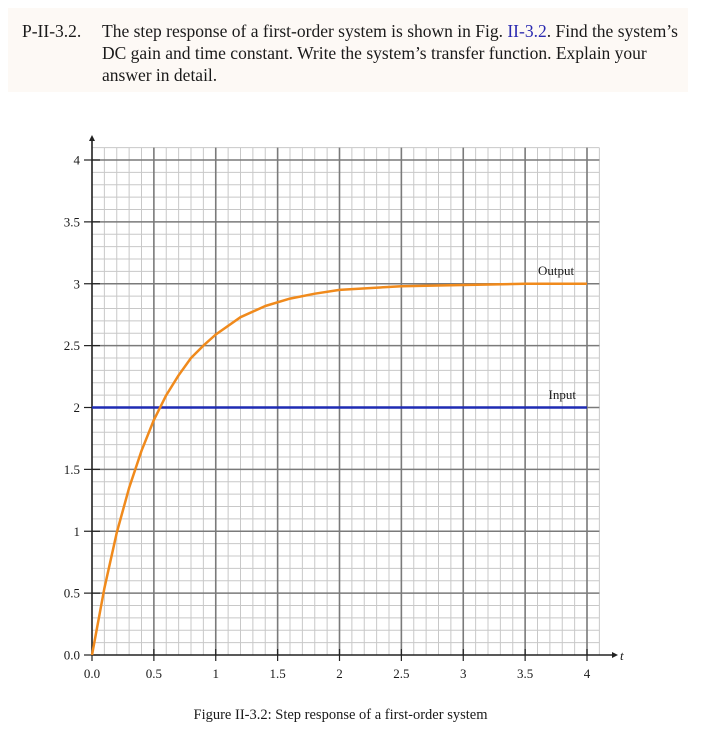 Image resolution: width=701 pixels, height=746 pixels. What do you see at coordinates (92, 673) in the screenshot?
I see `x-tick-label: 0.0` at bounding box center [92, 673].